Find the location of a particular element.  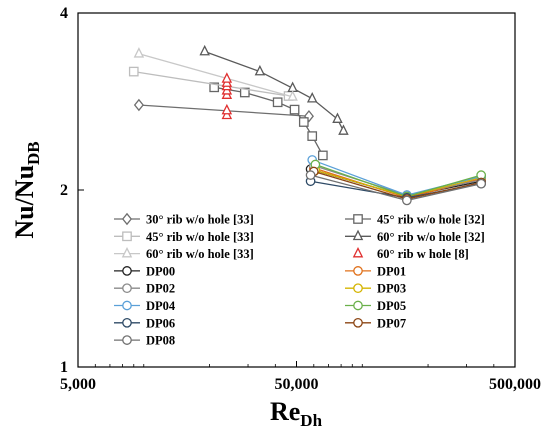

legend-entry: DP02 is located at coordinates (144, 289).